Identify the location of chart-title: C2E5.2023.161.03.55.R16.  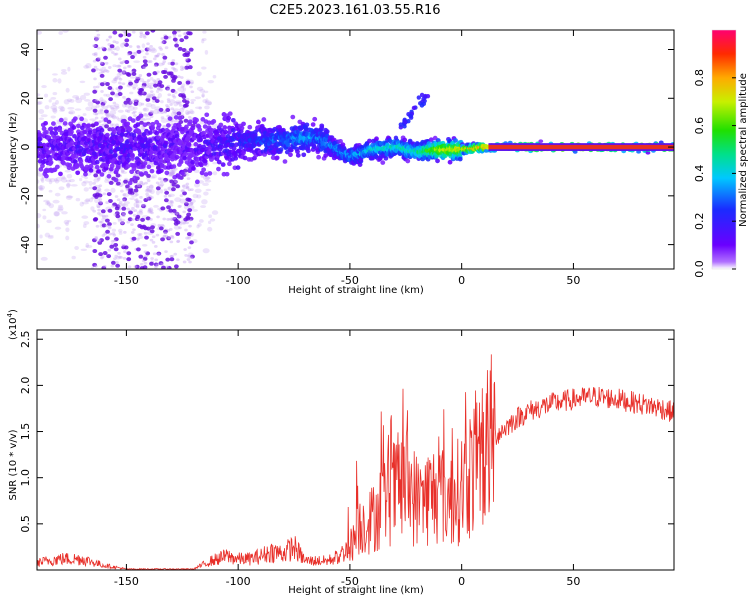
(354, 10).